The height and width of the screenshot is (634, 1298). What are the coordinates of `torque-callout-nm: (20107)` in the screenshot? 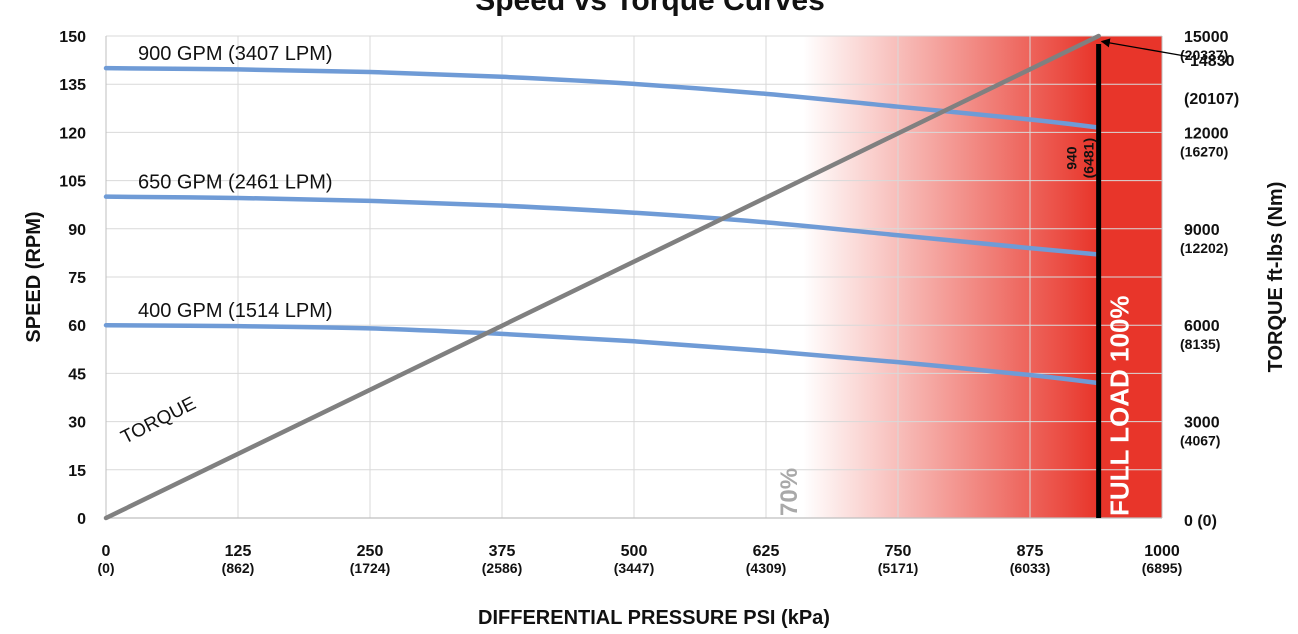 It's located at (1211, 99).